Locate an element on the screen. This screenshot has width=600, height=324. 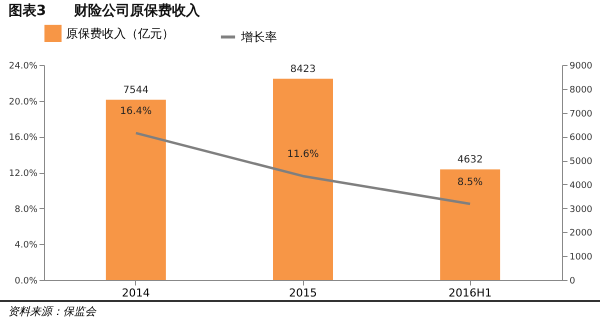
y2-tick-label: 9000 is located at coordinates (581, 67).